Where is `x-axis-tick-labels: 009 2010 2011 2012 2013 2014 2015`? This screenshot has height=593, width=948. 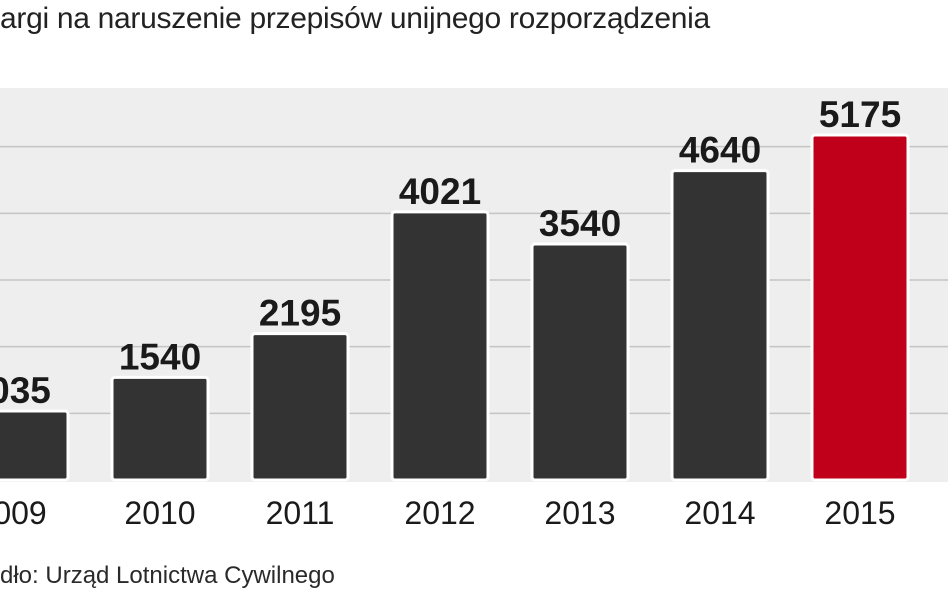
x-axis-tick-labels: 009 2010 2011 2012 2013 2014 2015 is located at coordinates (448, 513).